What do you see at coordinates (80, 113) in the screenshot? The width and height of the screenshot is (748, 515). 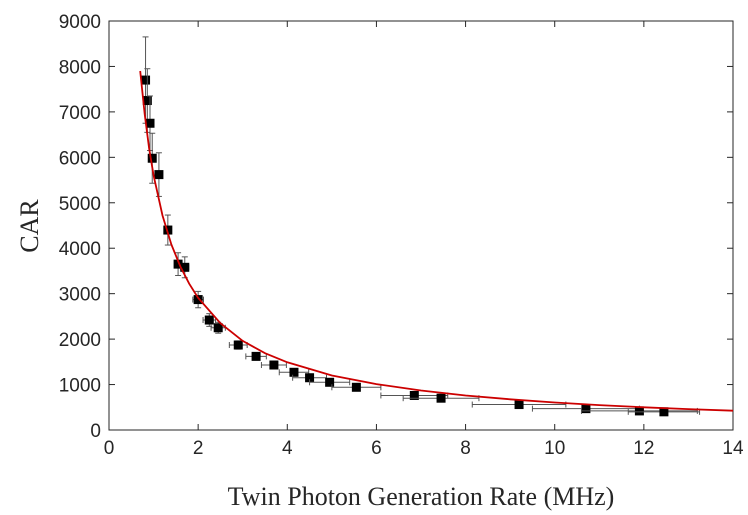 I see `y-tick-label: 7000` at bounding box center [80, 113].